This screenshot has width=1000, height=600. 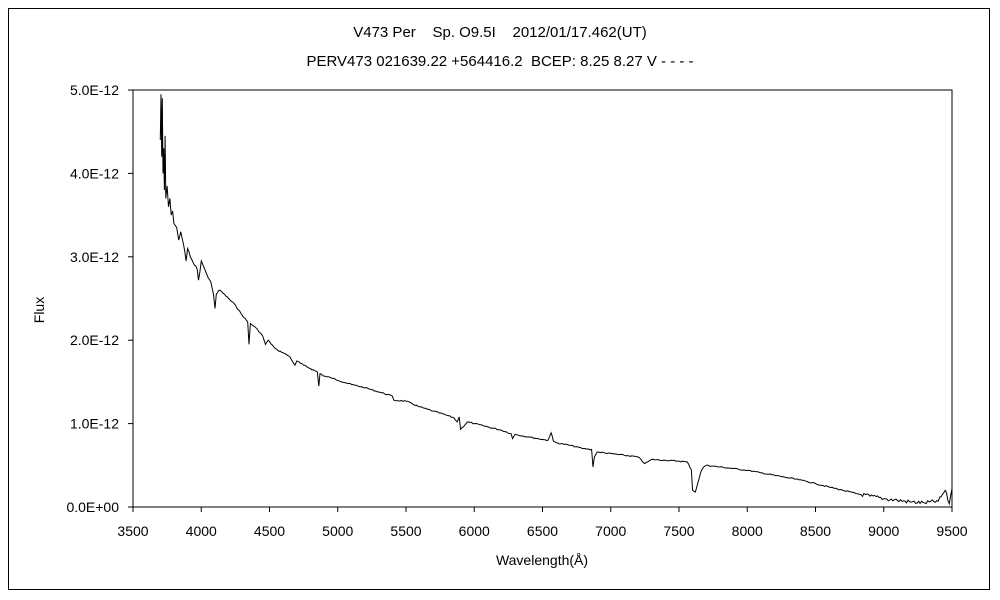 I want to click on x-tick-label: 8000, so click(x=747, y=531).